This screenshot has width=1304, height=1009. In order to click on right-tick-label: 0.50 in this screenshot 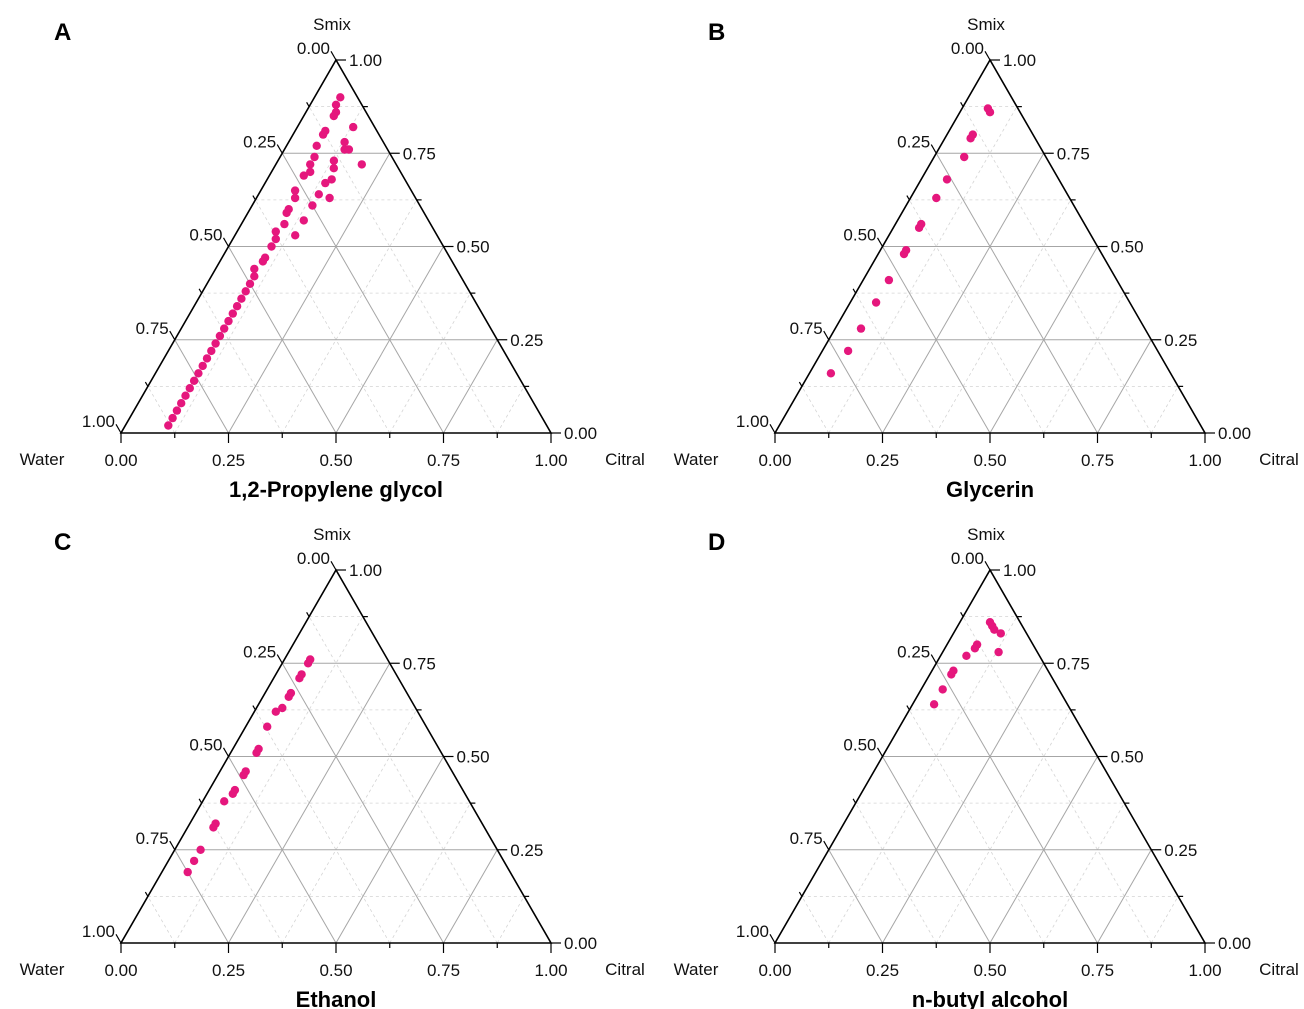, I will do `click(1127, 247)`.